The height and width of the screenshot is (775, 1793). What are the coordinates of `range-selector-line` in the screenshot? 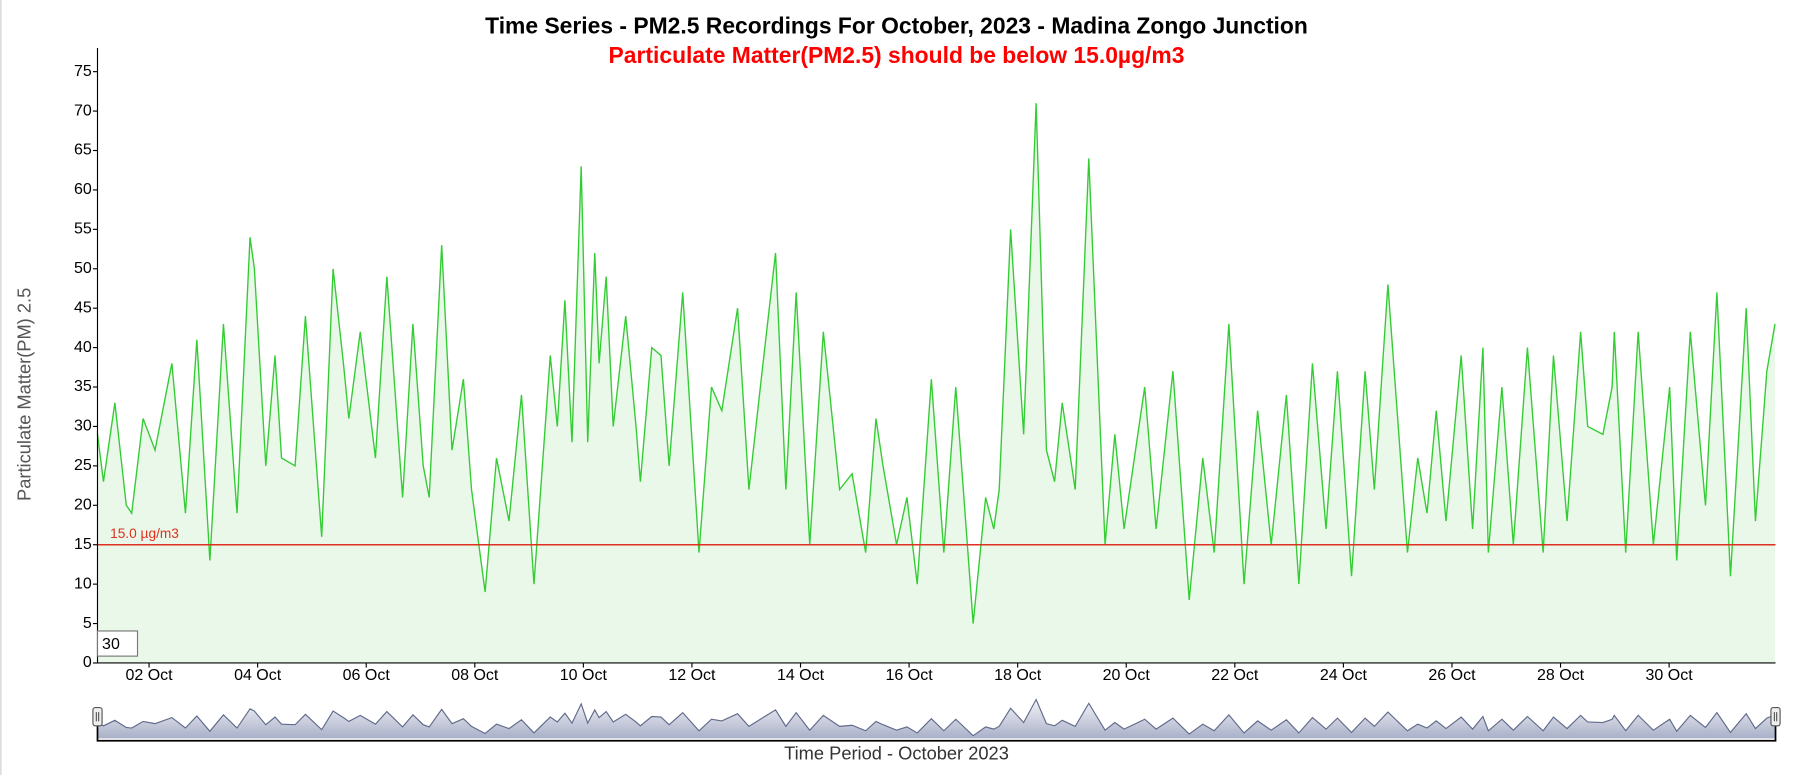 It's located at (936, 717).